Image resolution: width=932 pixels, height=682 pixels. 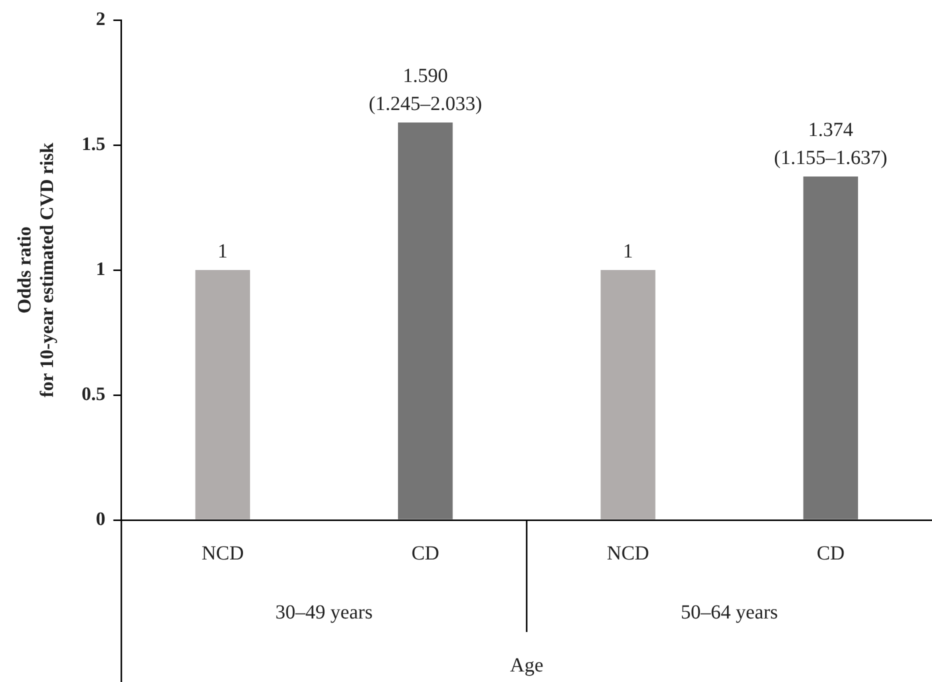 I want to click on y-tick-label: 0.5, so click(x=94, y=394).